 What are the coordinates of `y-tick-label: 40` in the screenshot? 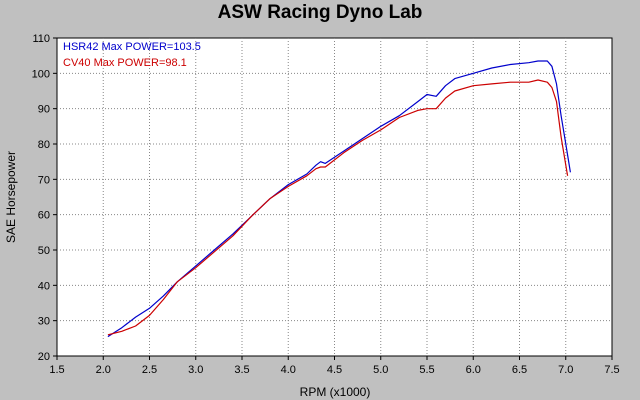 It's located at (44, 286).